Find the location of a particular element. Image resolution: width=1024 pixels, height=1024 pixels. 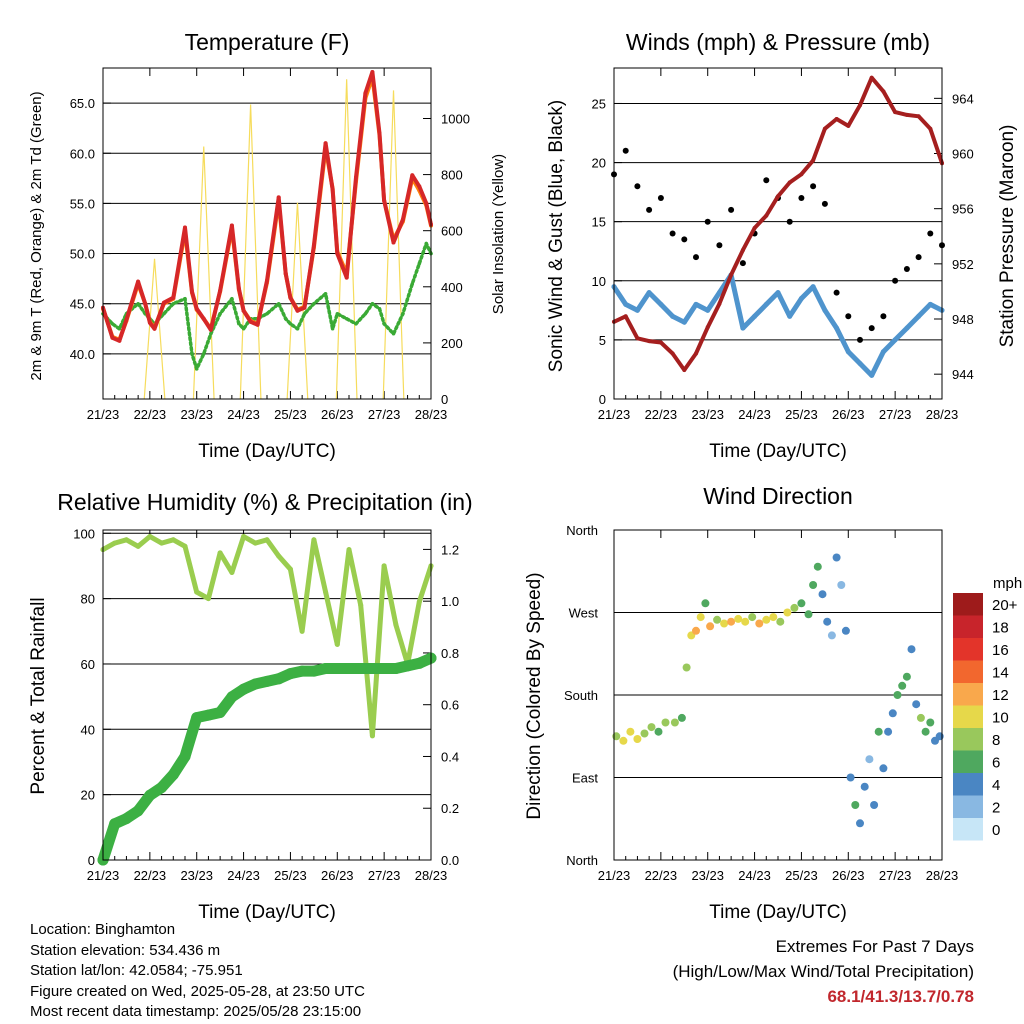

y-tick-label: North is located at coordinates (582, 530).